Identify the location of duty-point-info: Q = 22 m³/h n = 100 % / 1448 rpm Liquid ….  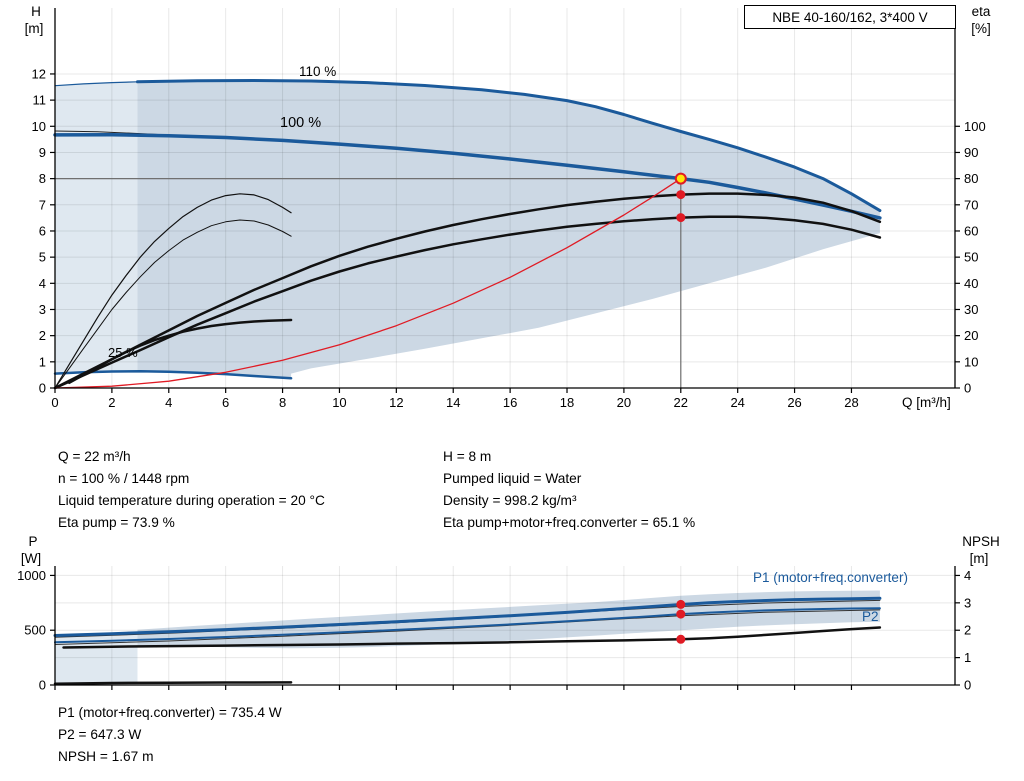
(512, 492).